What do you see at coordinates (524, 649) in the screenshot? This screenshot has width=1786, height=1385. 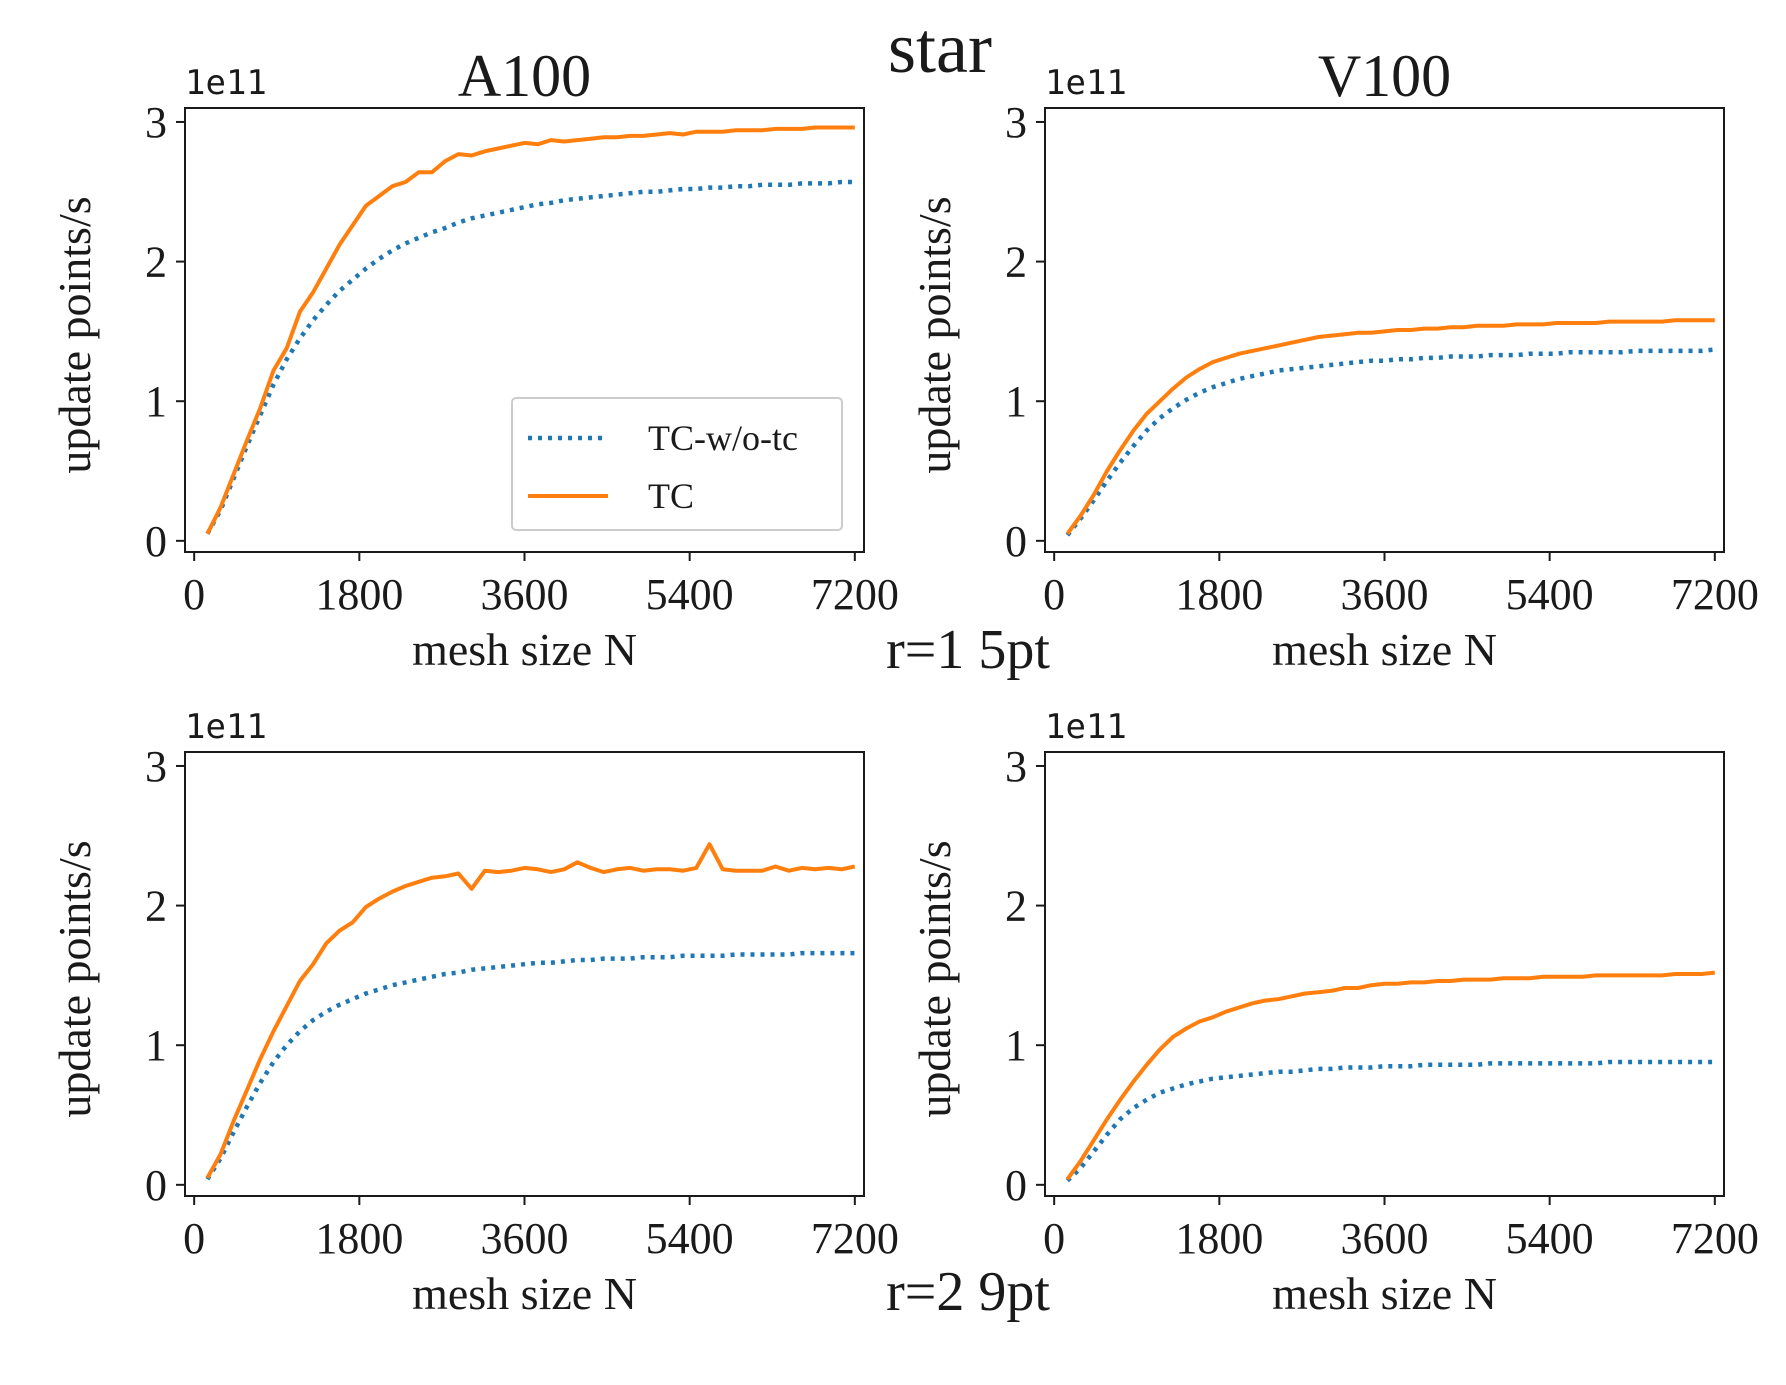 I see `chart-1-x-axis-label: mesh size N` at bounding box center [524, 649].